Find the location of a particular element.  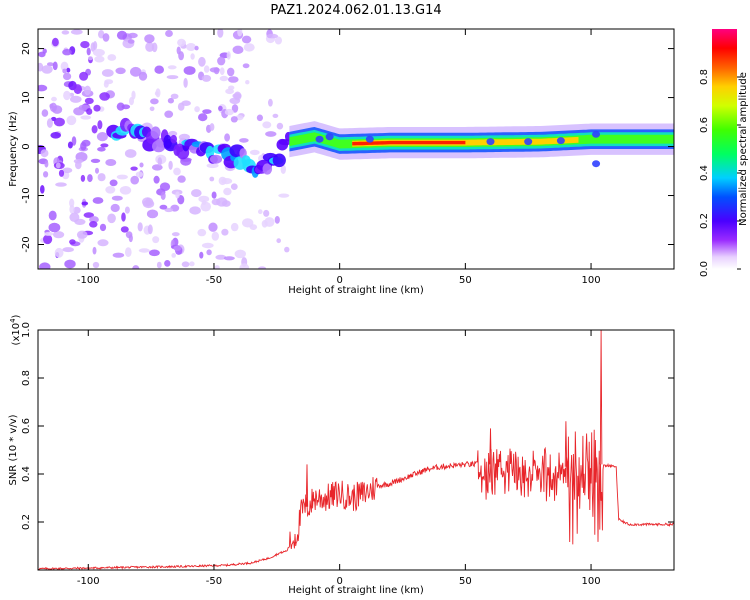

ridge-band-red is located at coordinates (409, 143).